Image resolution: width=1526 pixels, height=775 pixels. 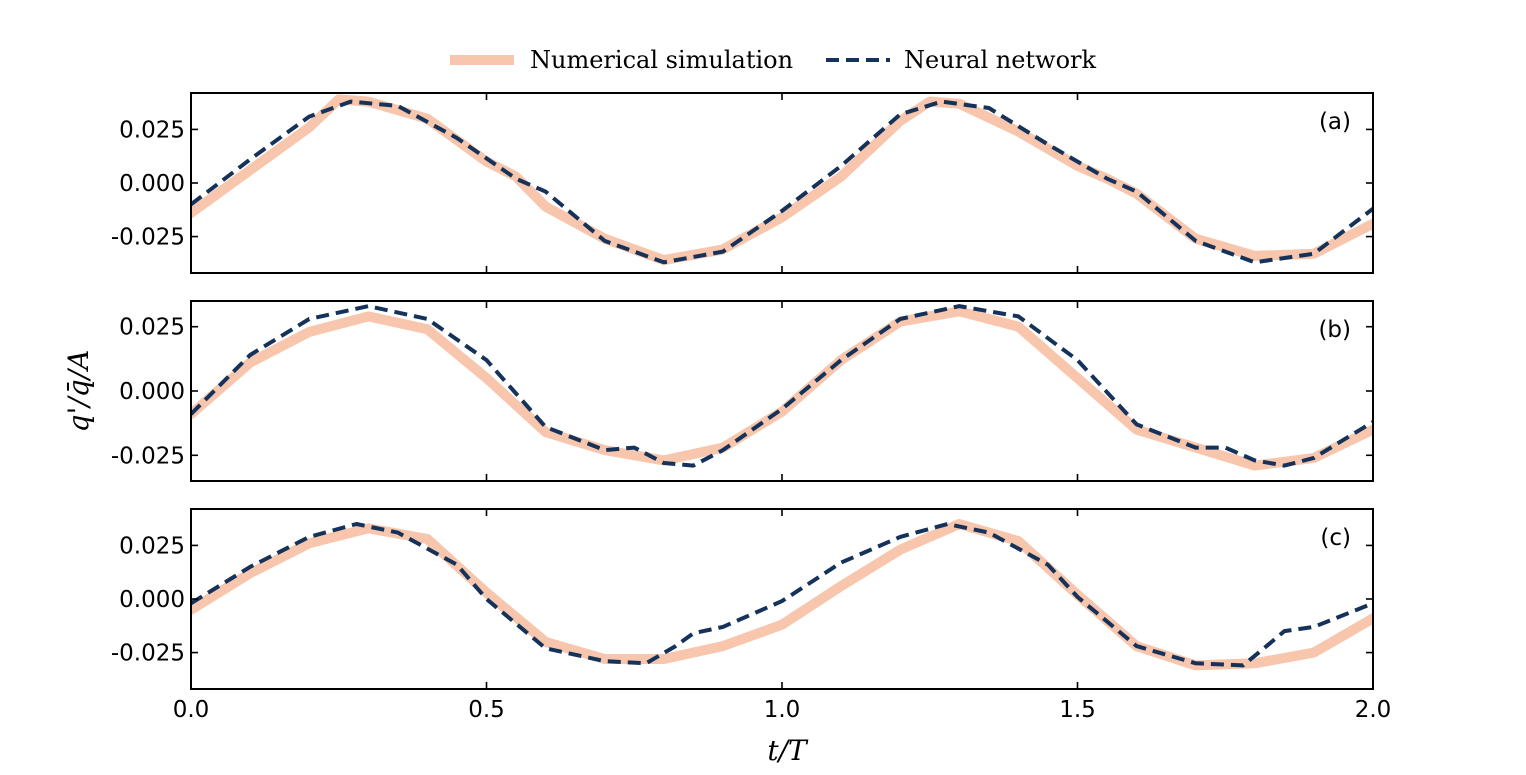 What do you see at coordinates (78, 391) in the screenshot?
I see `y-axis-label: q'/q̄/A` at bounding box center [78, 391].